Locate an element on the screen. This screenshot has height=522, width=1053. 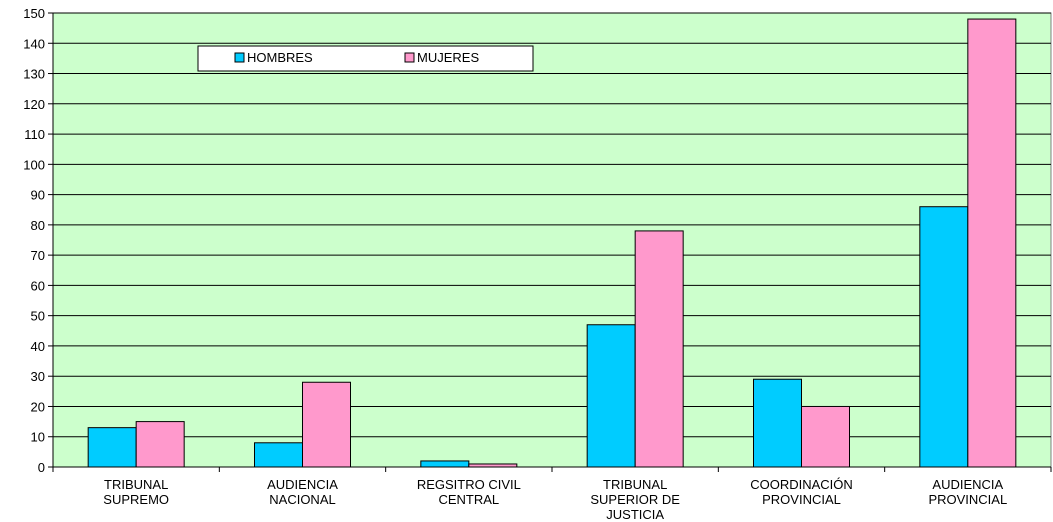
legend-swatch-mujeres is located at coordinates (409, 57).